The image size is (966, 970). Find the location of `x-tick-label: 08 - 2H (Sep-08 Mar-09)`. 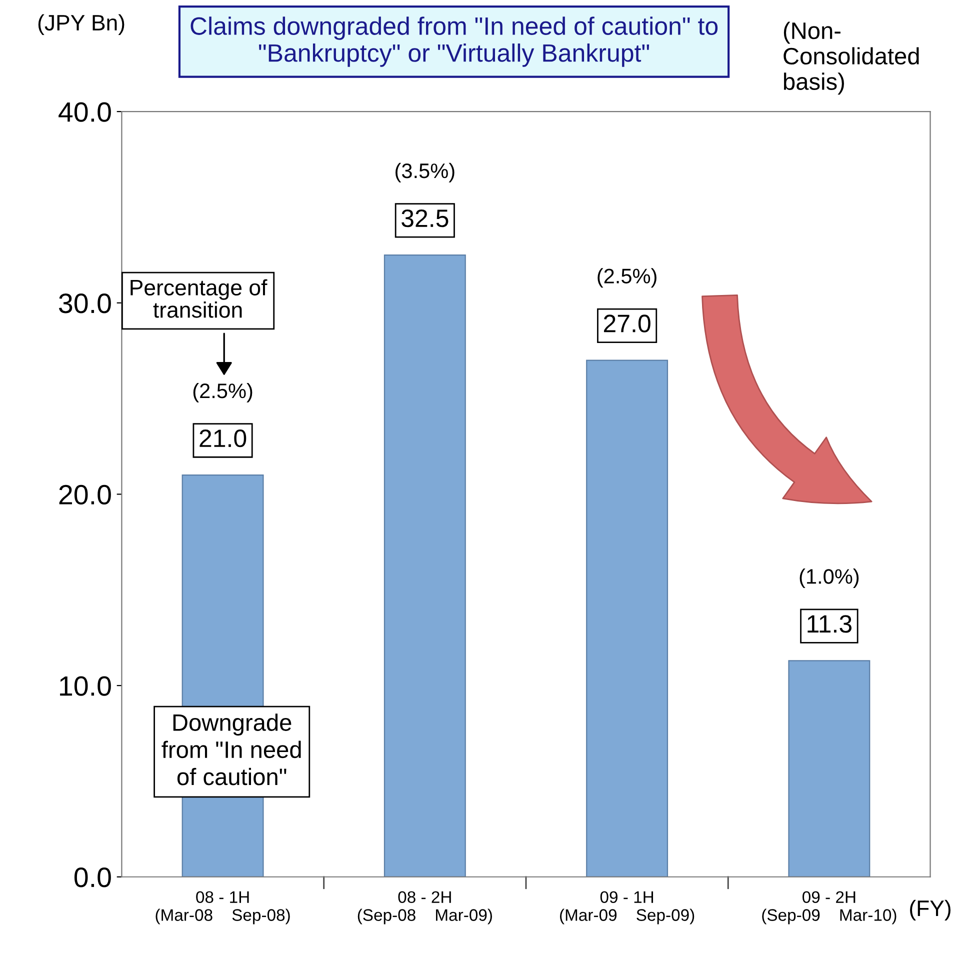

x-tick-label: 08 - 2H (Sep-08 Mar-09) is located at coordinates (425, 907).